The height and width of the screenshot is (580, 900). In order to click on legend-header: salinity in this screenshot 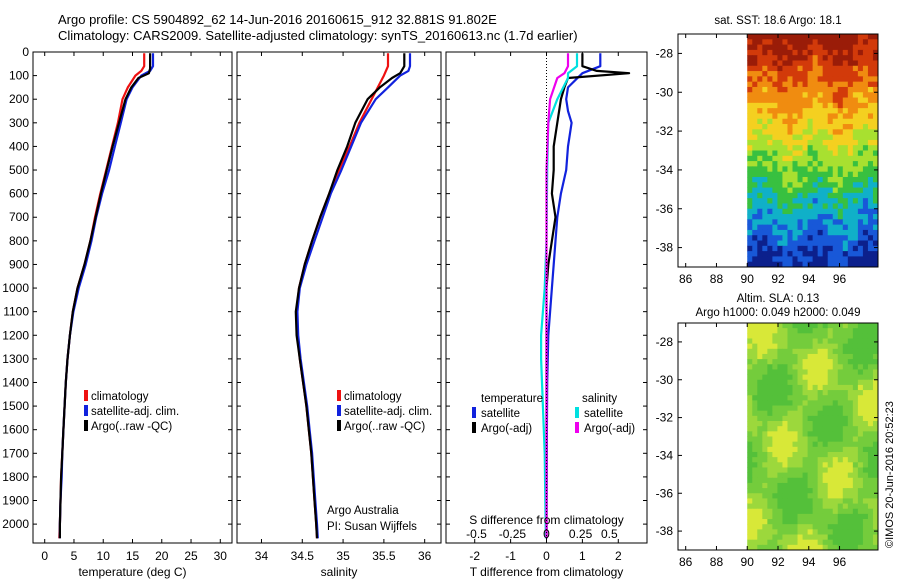, I will do `click(599, 399)`.